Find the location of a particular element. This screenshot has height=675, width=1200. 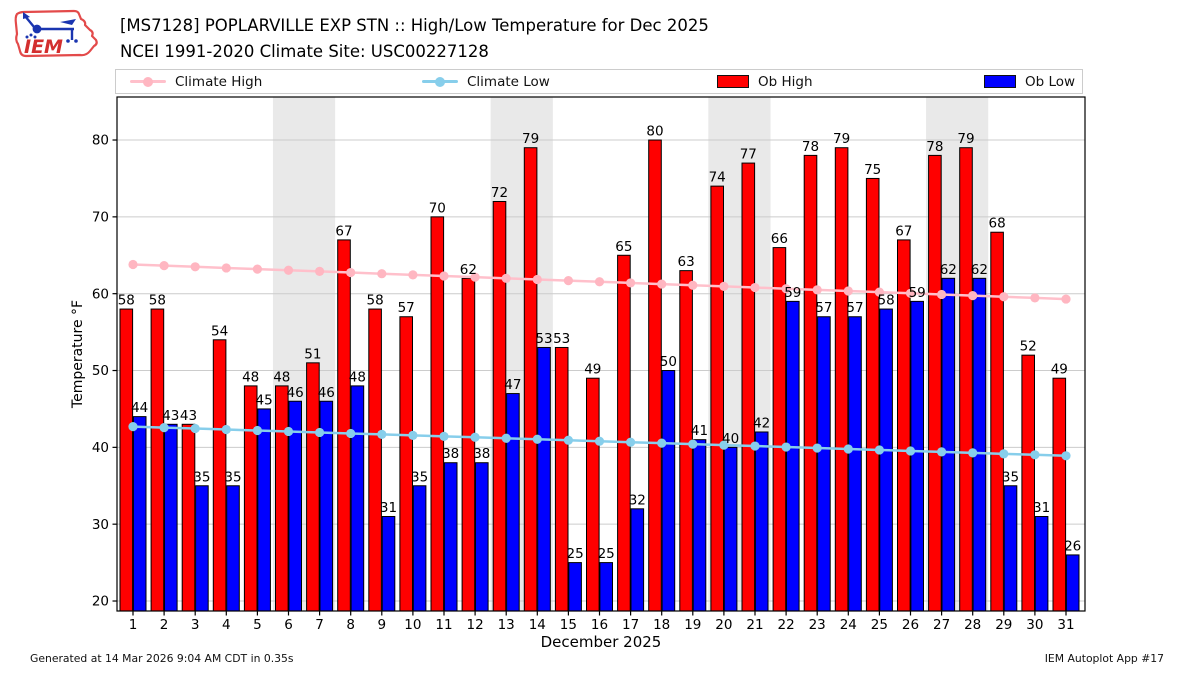

ob-low-value-label: 41 is located at coordinates (699, 431).